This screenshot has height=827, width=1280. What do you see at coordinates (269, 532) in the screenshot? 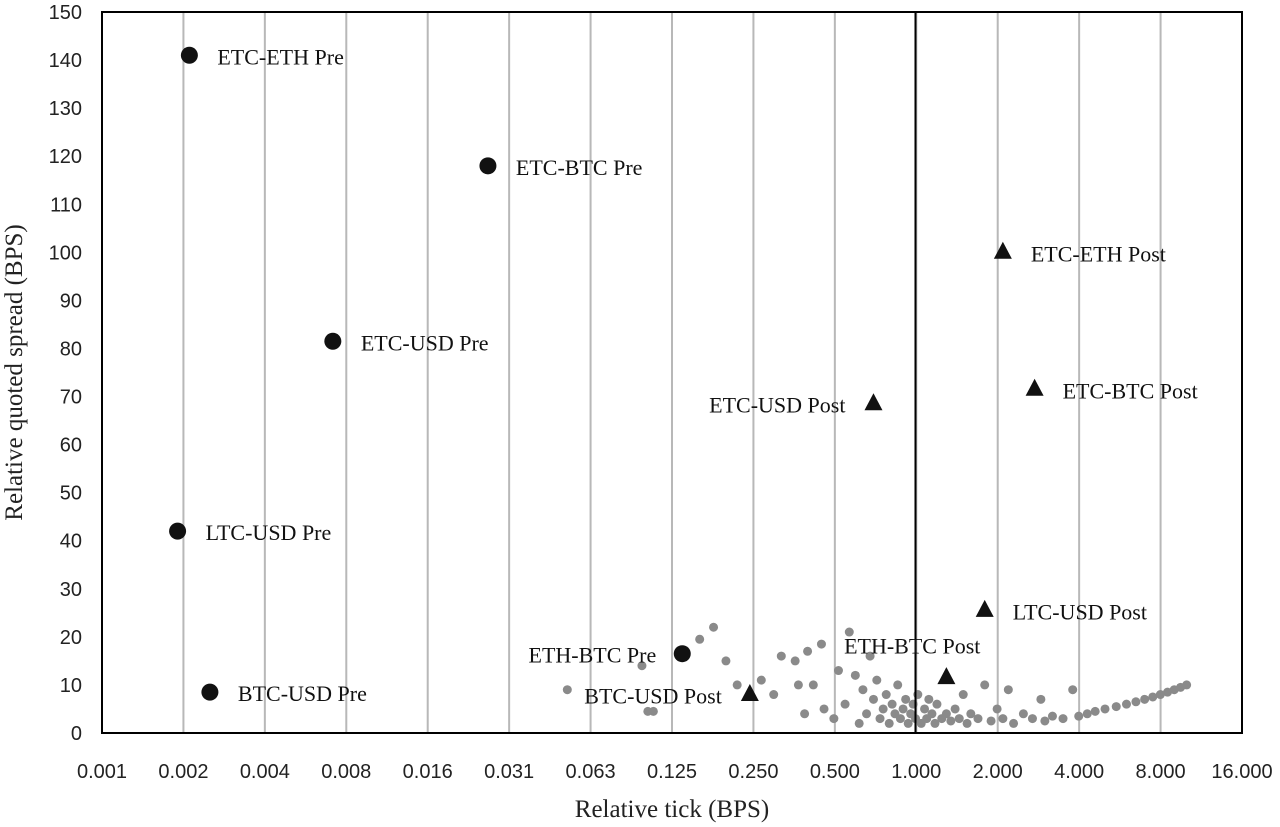
I see `point-label-ltc-usd-pre: LTC-USD Pre` at bounding box center [269, 532].